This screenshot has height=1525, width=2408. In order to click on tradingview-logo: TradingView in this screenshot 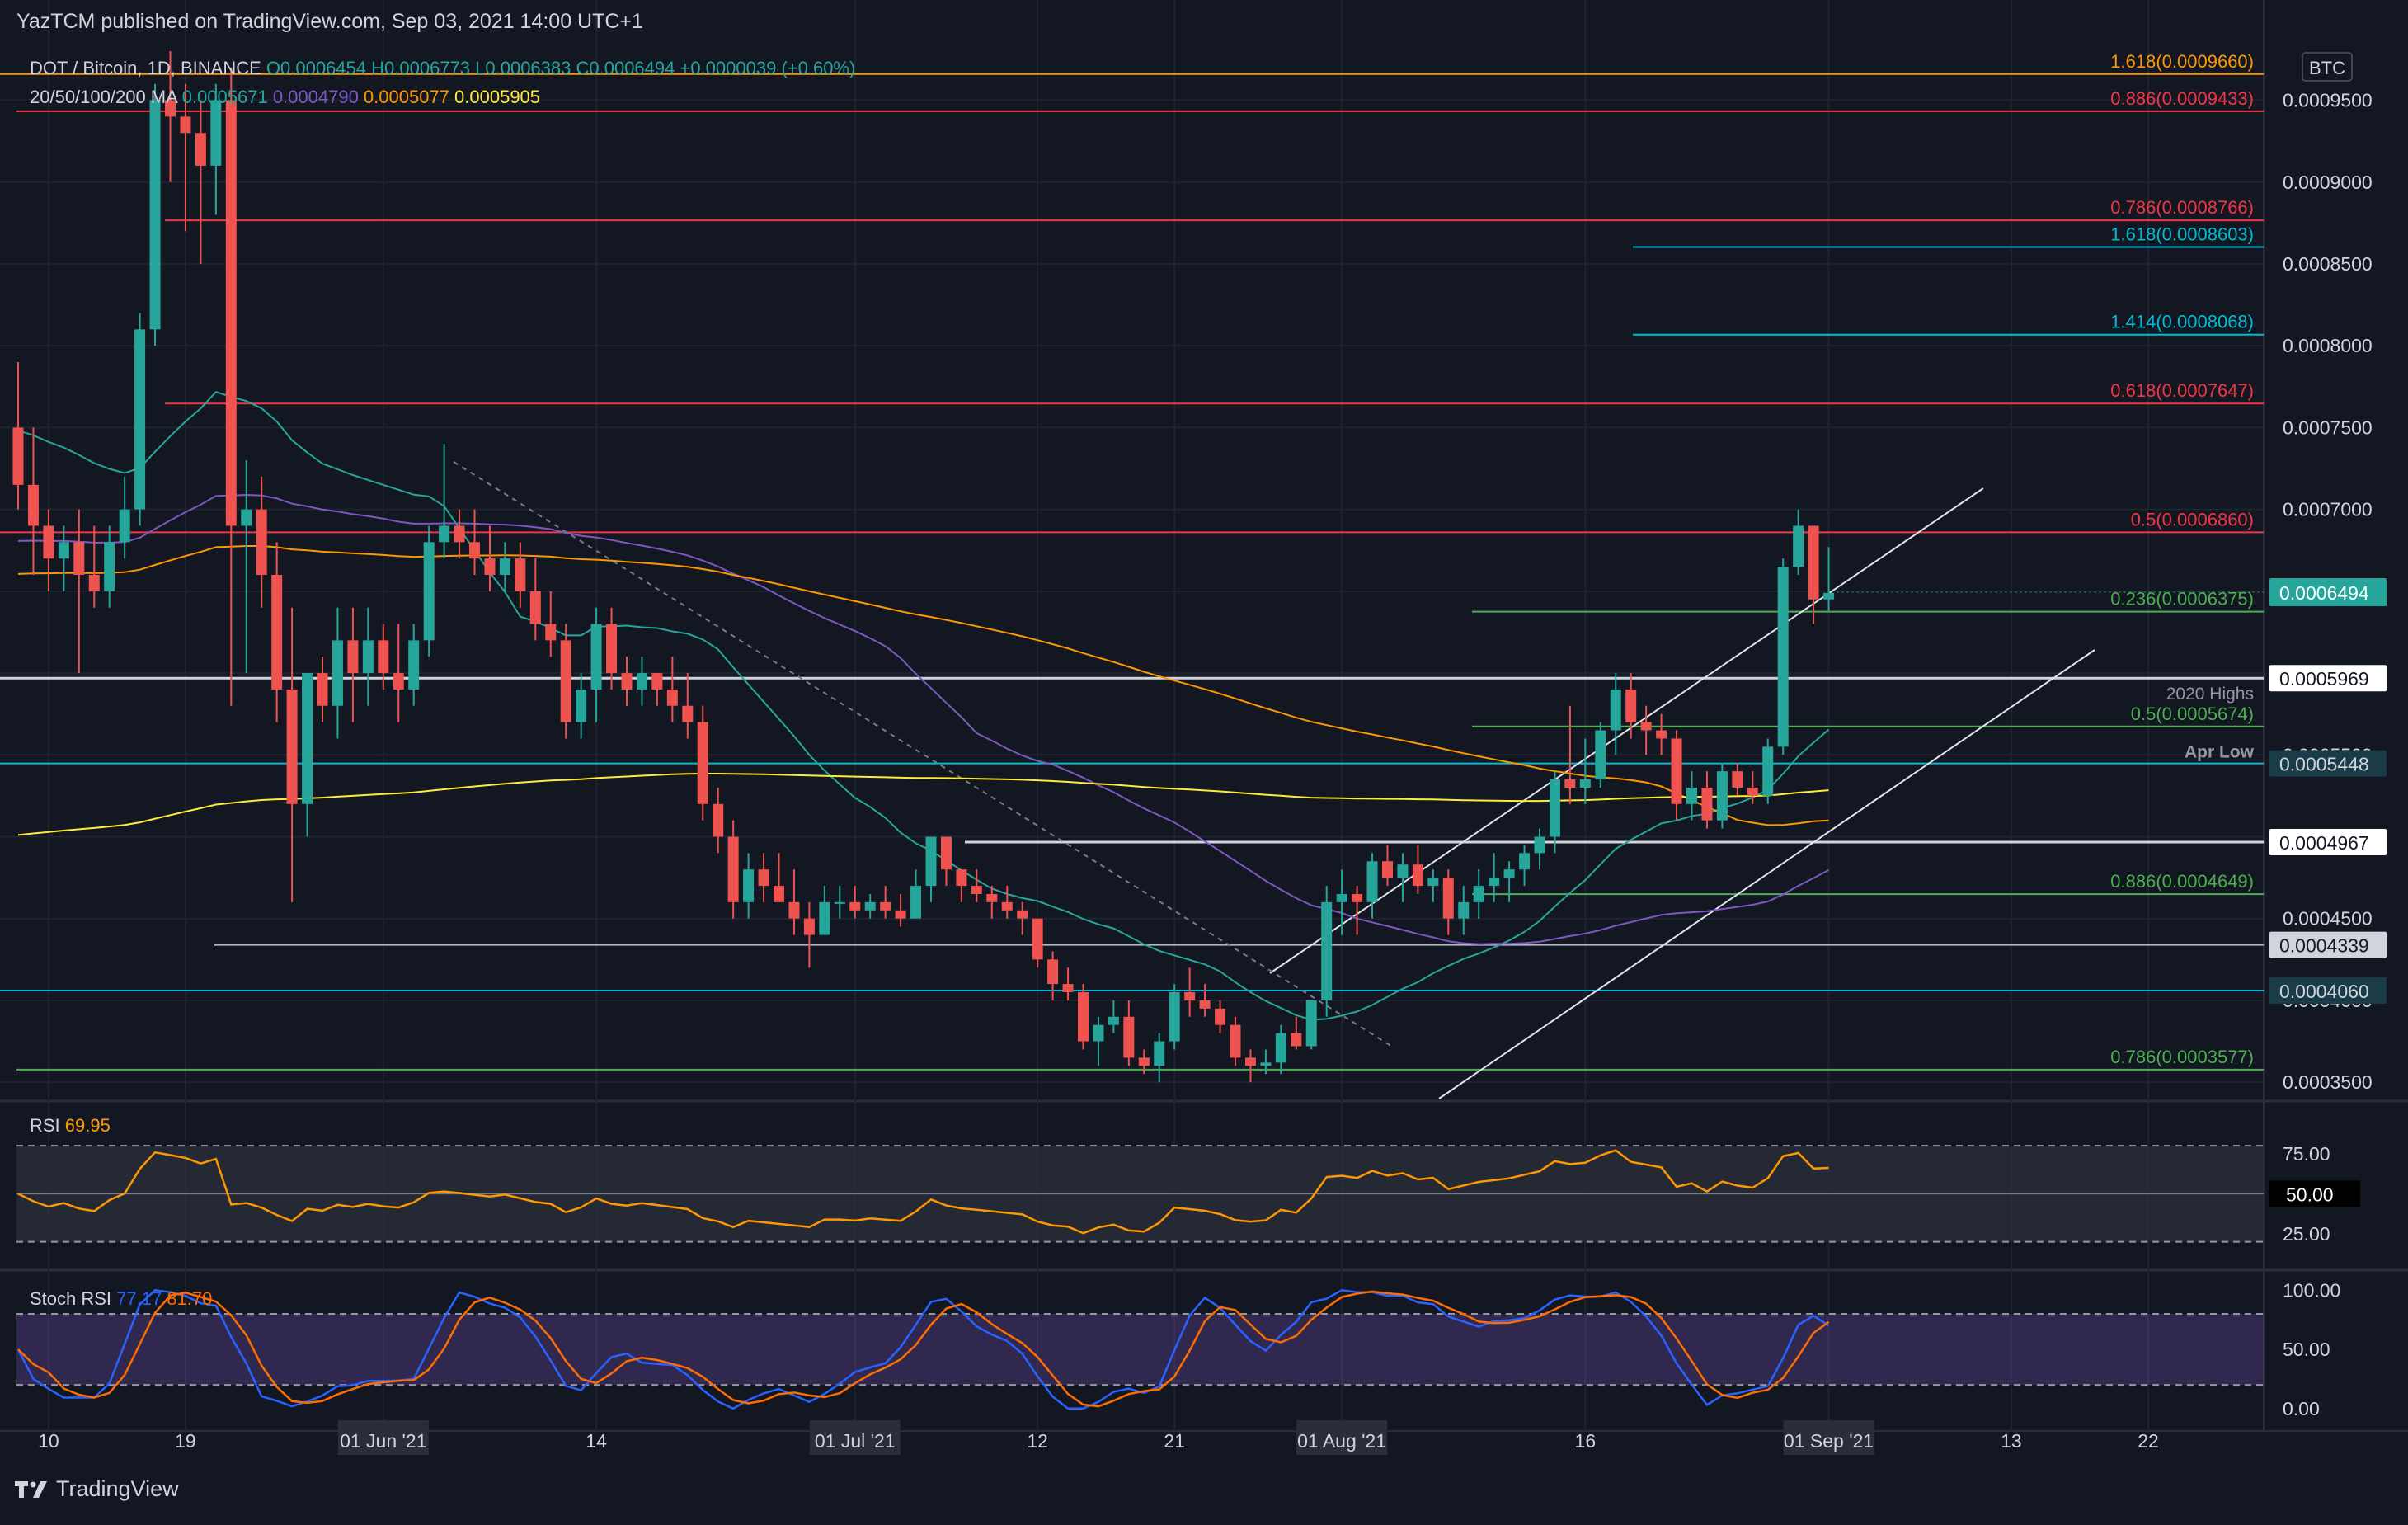, I will do `click(97, 1489)`.